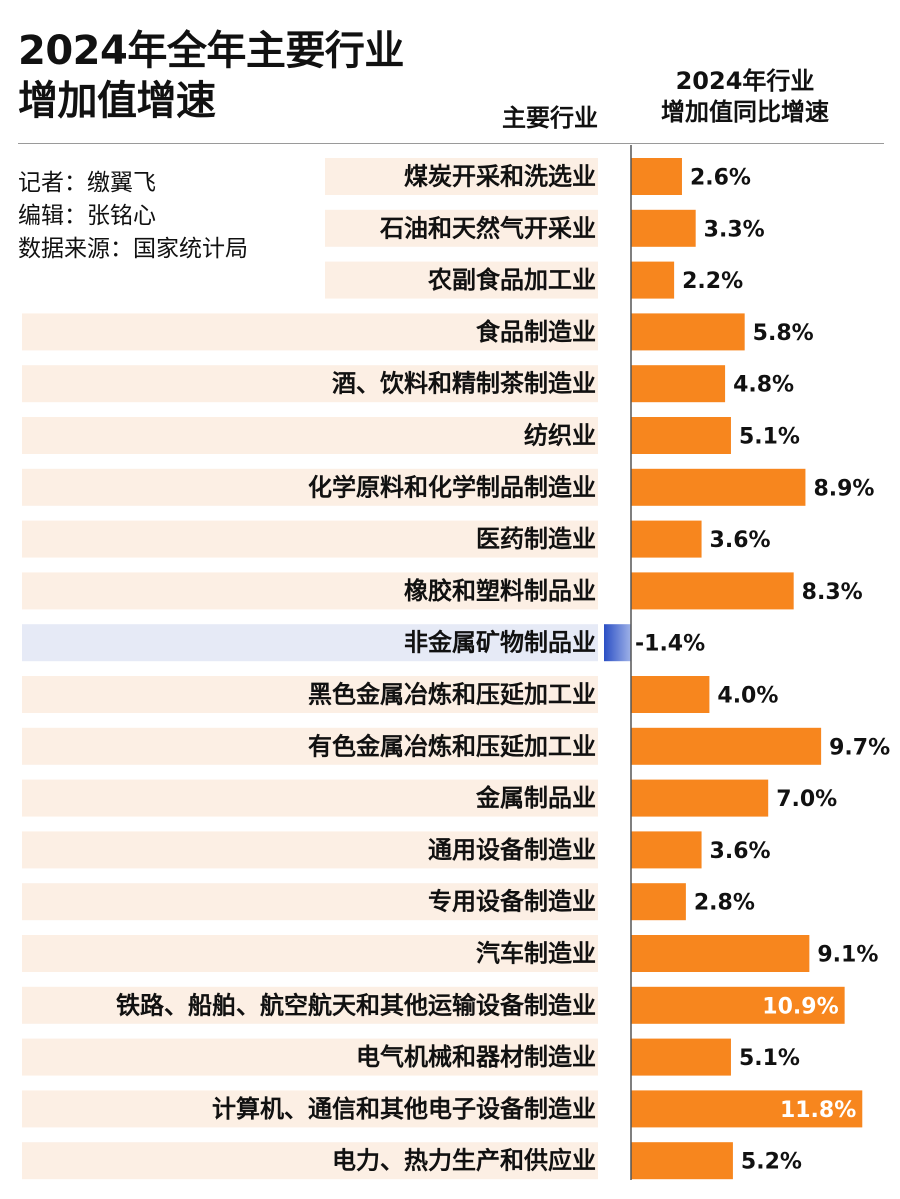 Image resolution: width=900 pixels, height=1199 pixels. Describe the element at coordinates (511, 280) in the screenshot. I see `category-label: 农副食品加工业` at that location.